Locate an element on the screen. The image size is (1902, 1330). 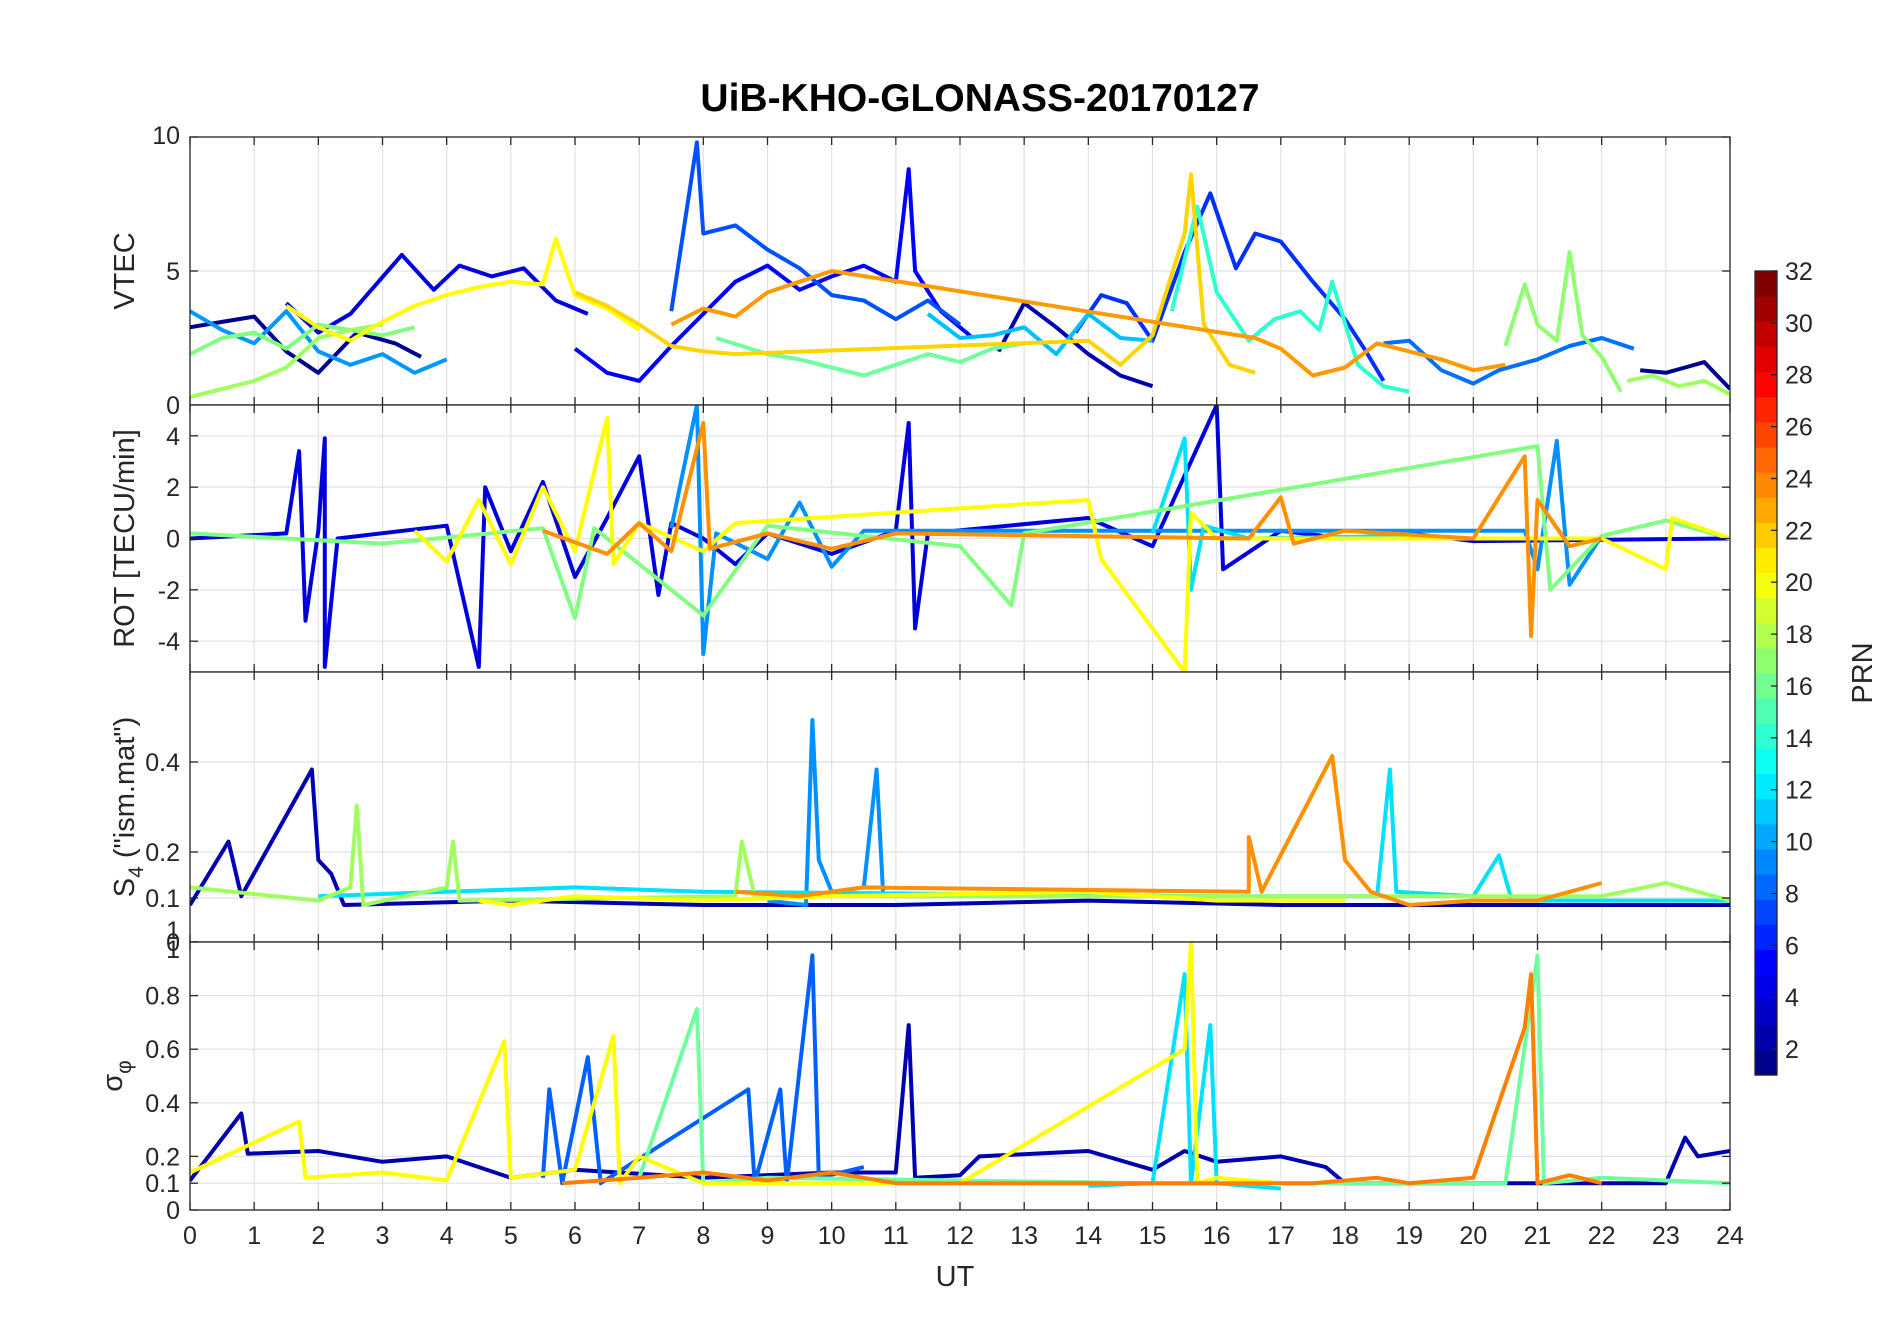
y-axis-label: VTEC is located at coordinates (125, 270).